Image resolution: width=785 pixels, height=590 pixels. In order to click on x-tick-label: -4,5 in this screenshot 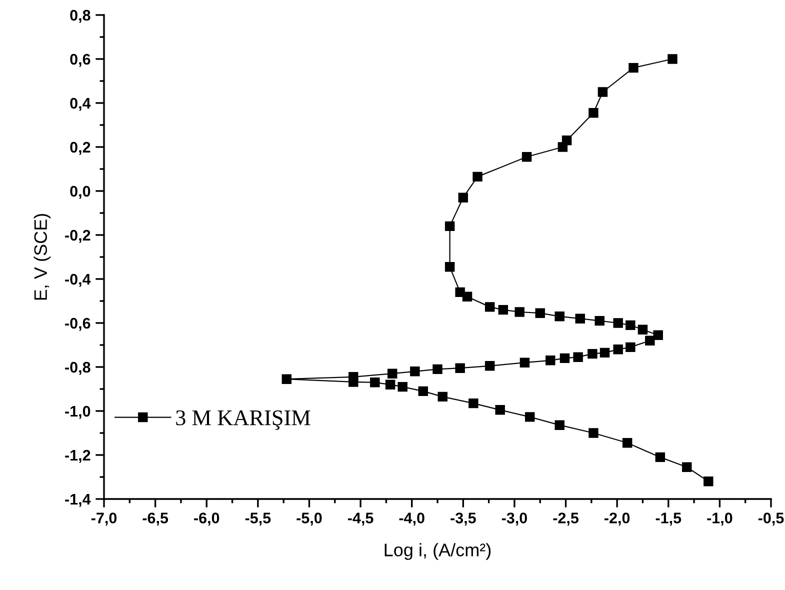, I will do `click(361, 519)`.